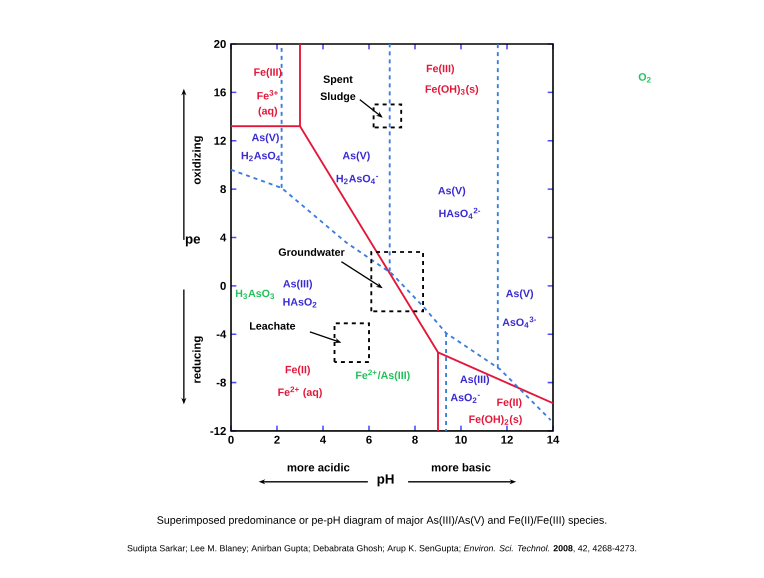  I want to click on x-tick-label: 12, so click(507, 440).